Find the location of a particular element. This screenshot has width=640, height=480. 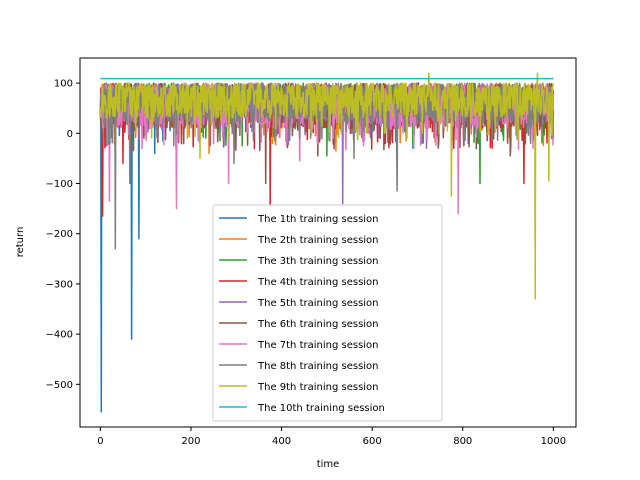

x-tick-label: 0 is located at coordinates (100, 441).